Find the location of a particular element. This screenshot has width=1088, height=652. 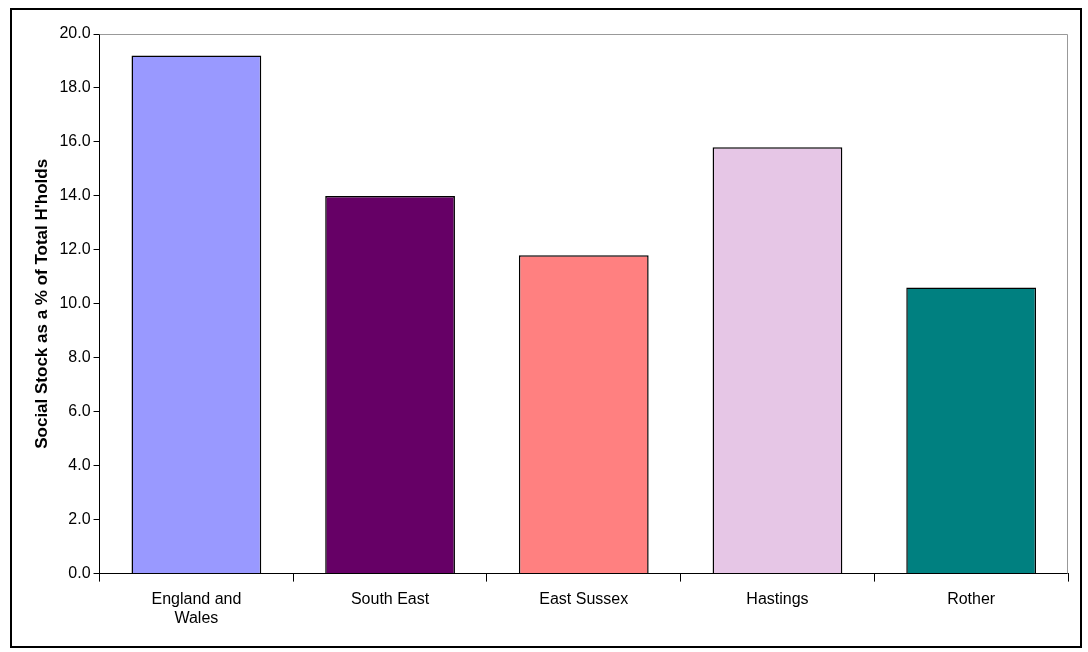

y-tick-label: 20.0 is located at coordinates (75, 33).